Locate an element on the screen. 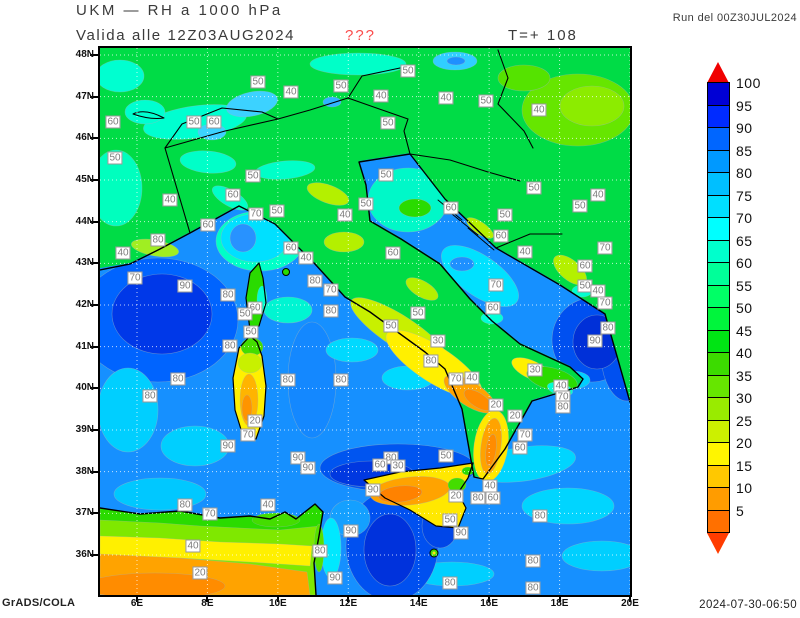 Image resolution: width=800 pixels, height=618 pixels. lon-tick-label: 16E is located at coordinates (489, 603).